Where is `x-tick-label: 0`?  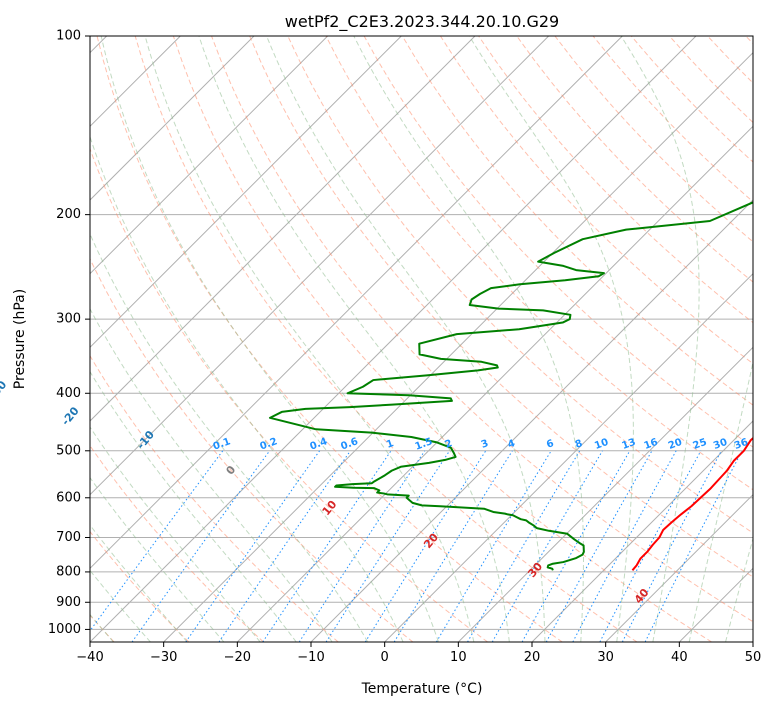 x-tick-label: 0 is located at coordinates (385, 657).